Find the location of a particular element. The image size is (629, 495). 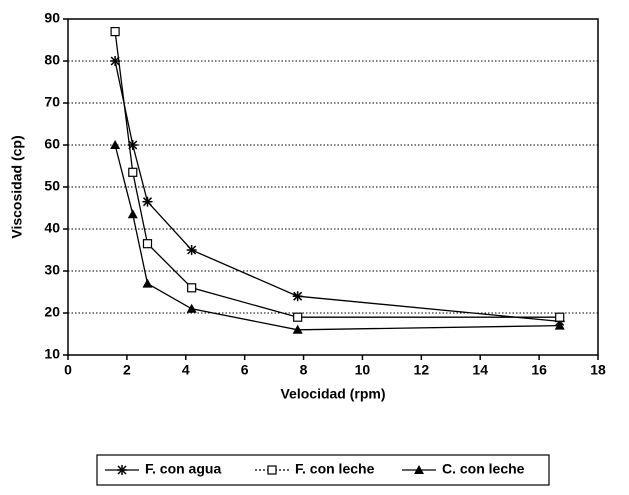

y-tick-label: 30 is located at coordinates (52, 270).